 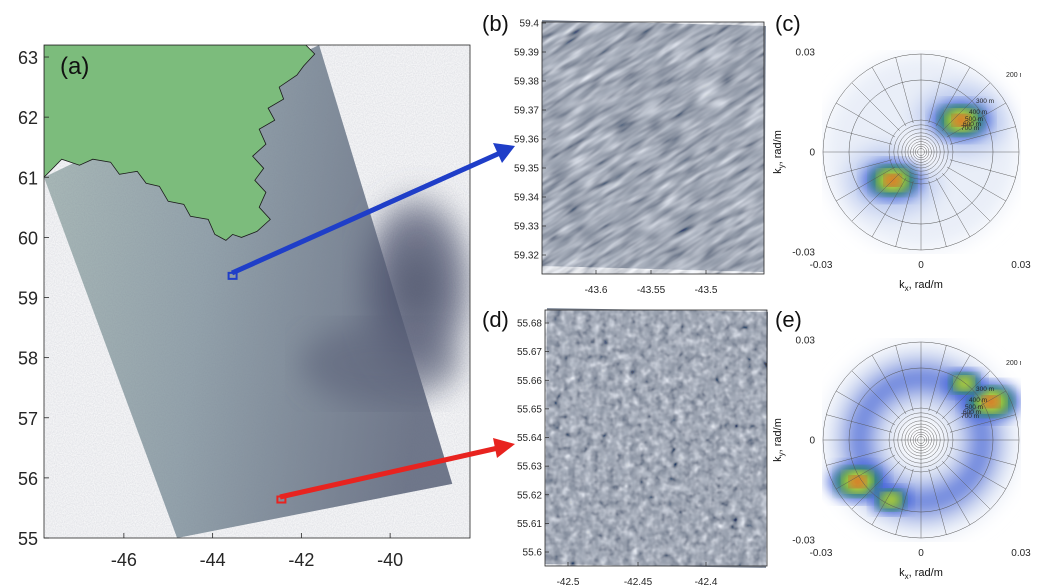 I want to click on panel-c-label: (c), so click(x=788, y=23).